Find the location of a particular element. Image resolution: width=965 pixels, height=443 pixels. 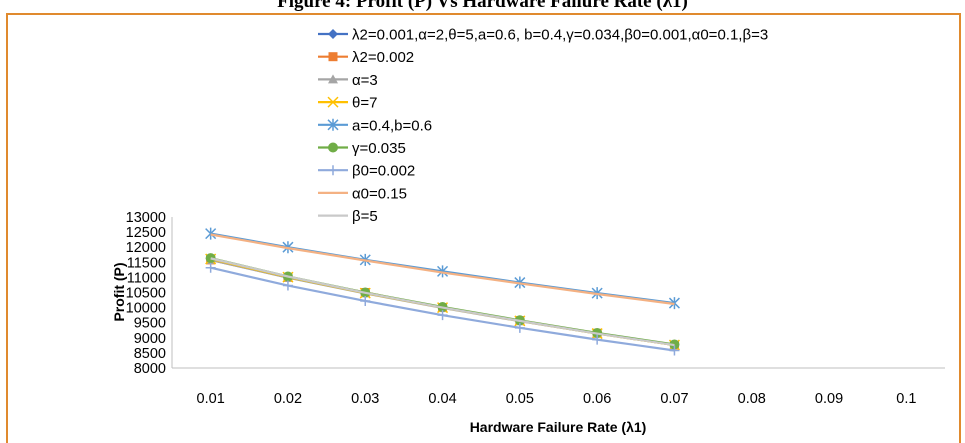

x-tick-label: 0.04 is located at coordinates (442, 399).